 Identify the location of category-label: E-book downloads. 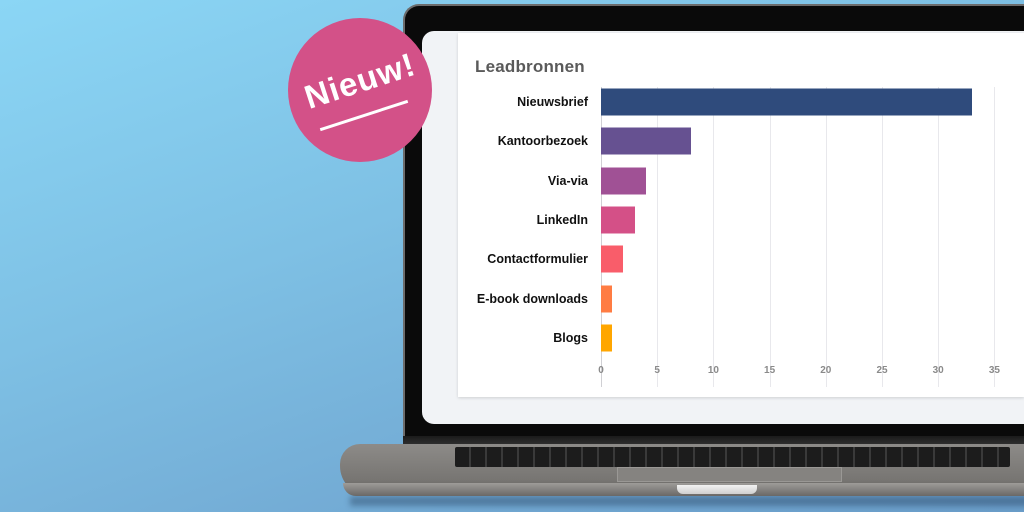
(532, 298).